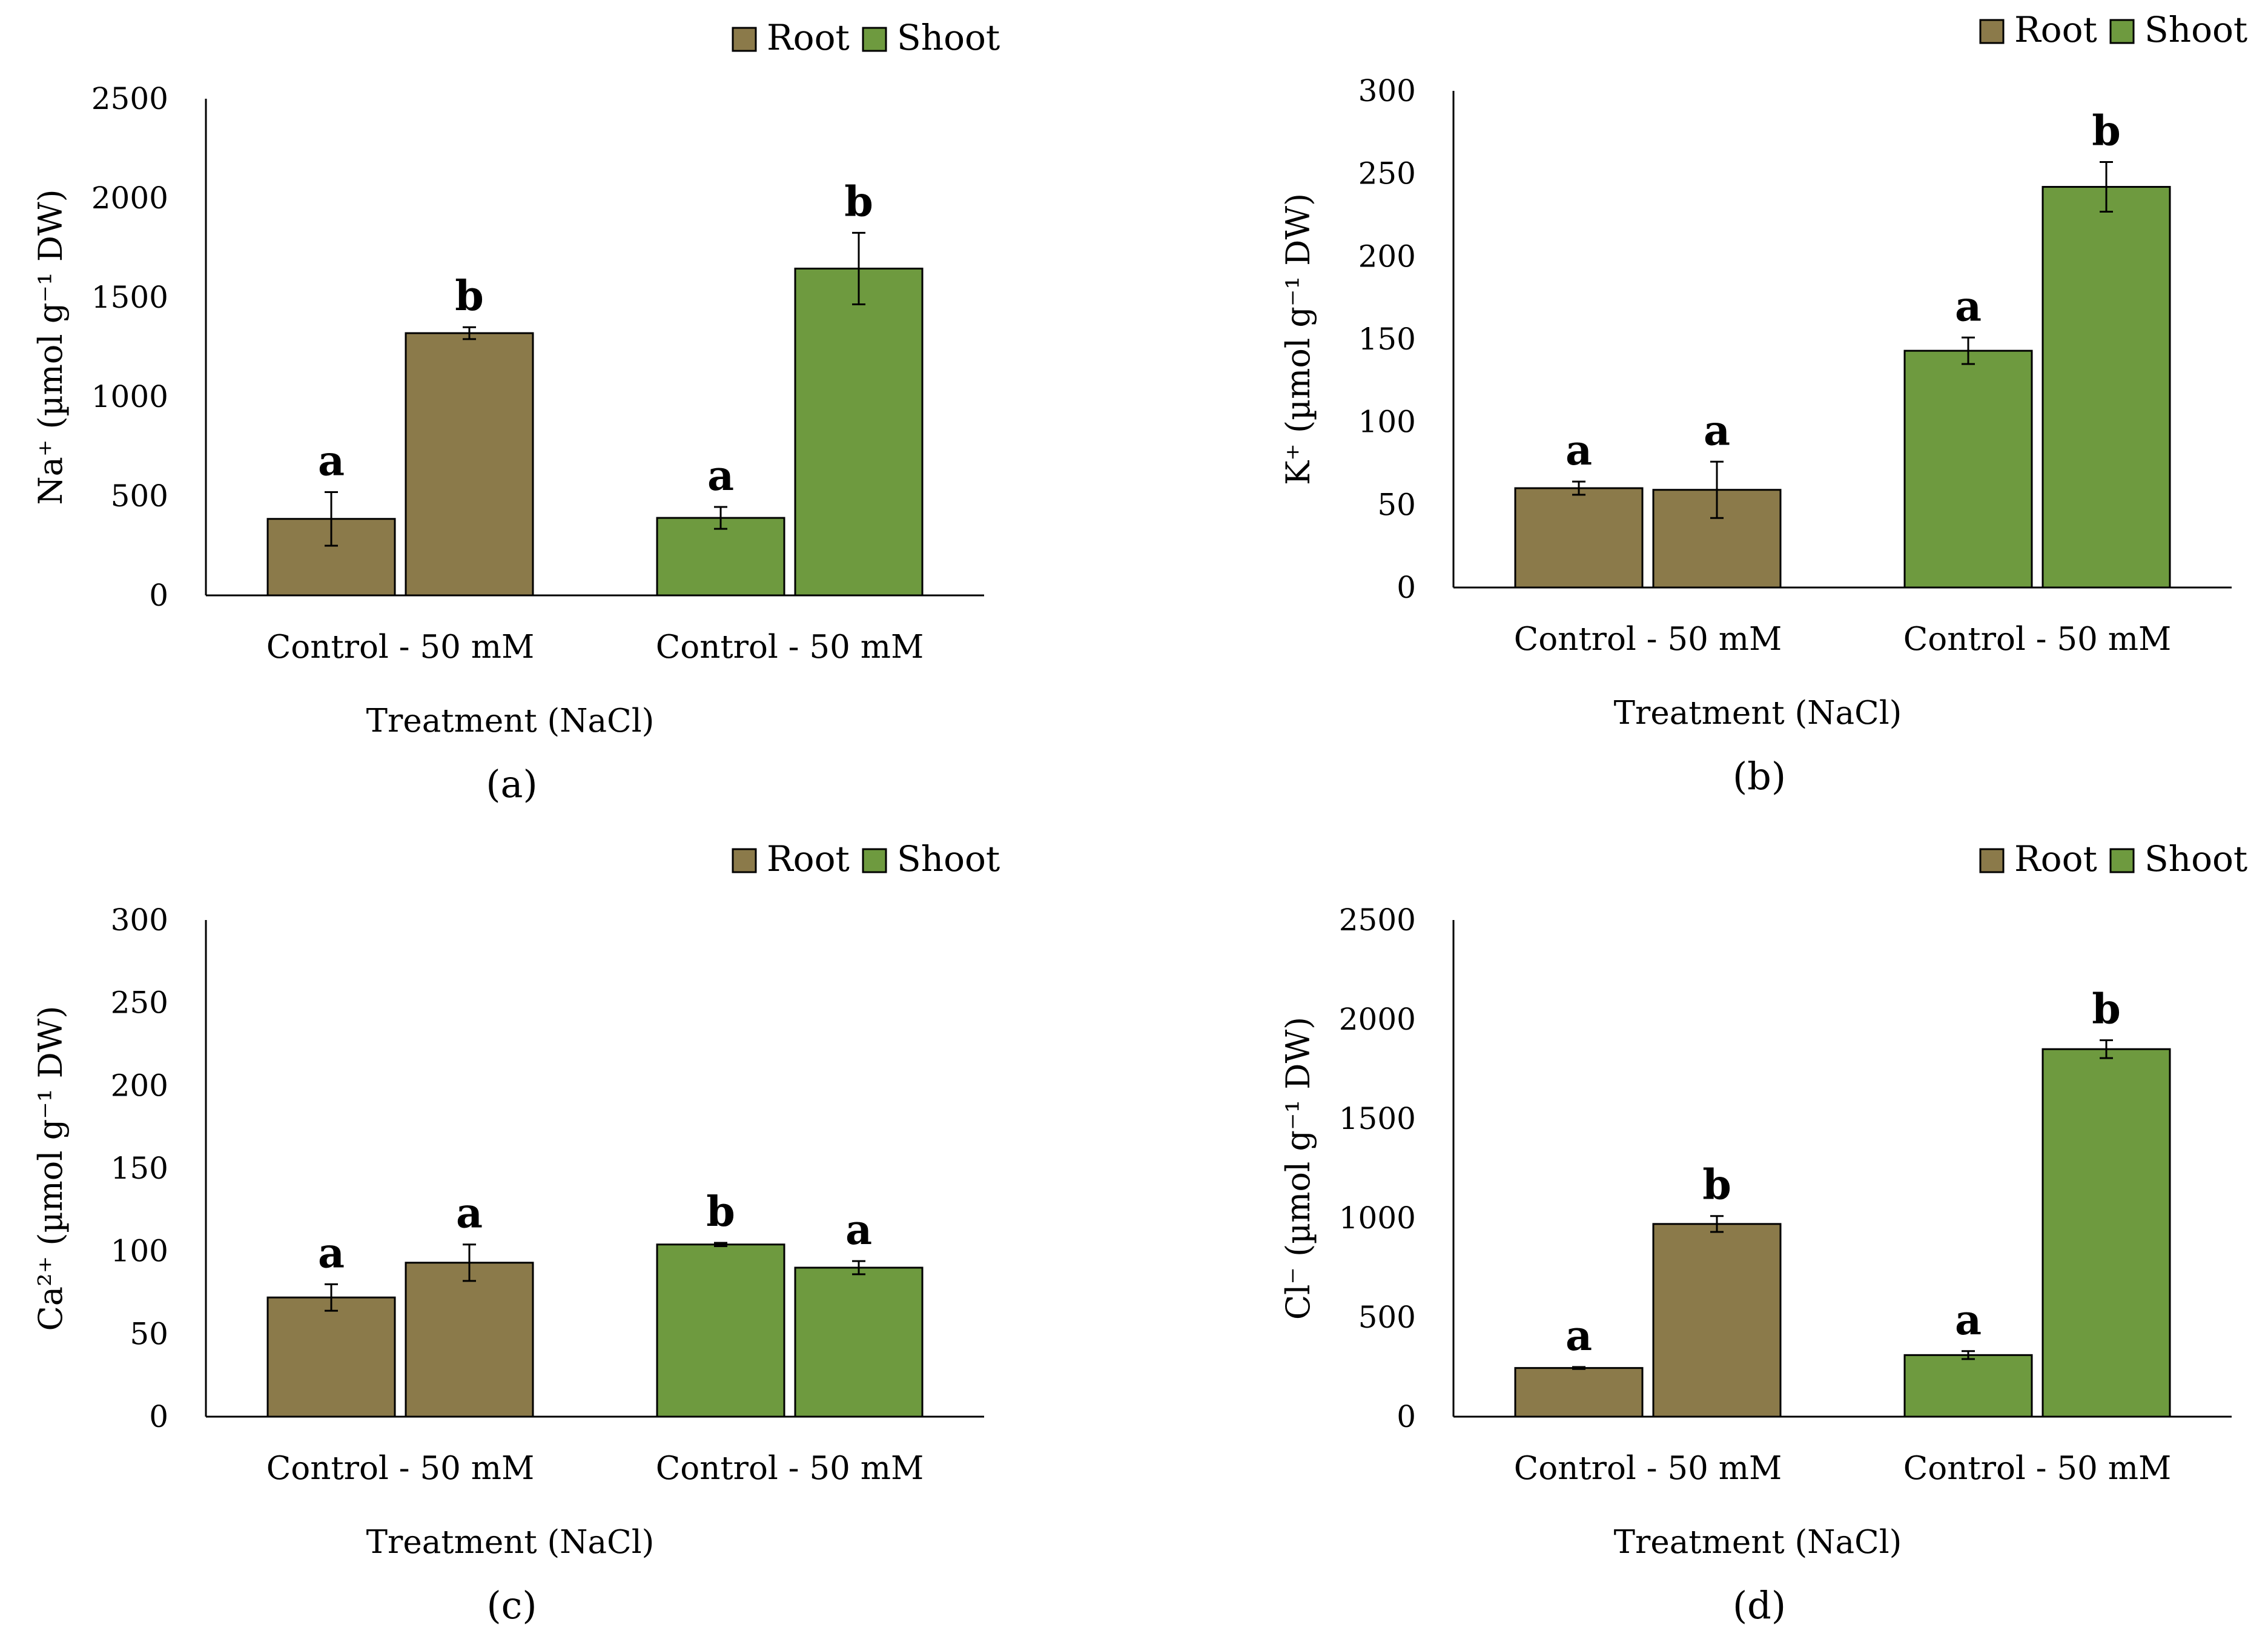 The width and height of the screenshot is (2268, 1645). What do you see at coordinates (1298, 1168) in the screenshot?
I see `y-axis-title: Cl⁻ (µmol g⁻¹ DW)` at bounding box center [1298, 1168].